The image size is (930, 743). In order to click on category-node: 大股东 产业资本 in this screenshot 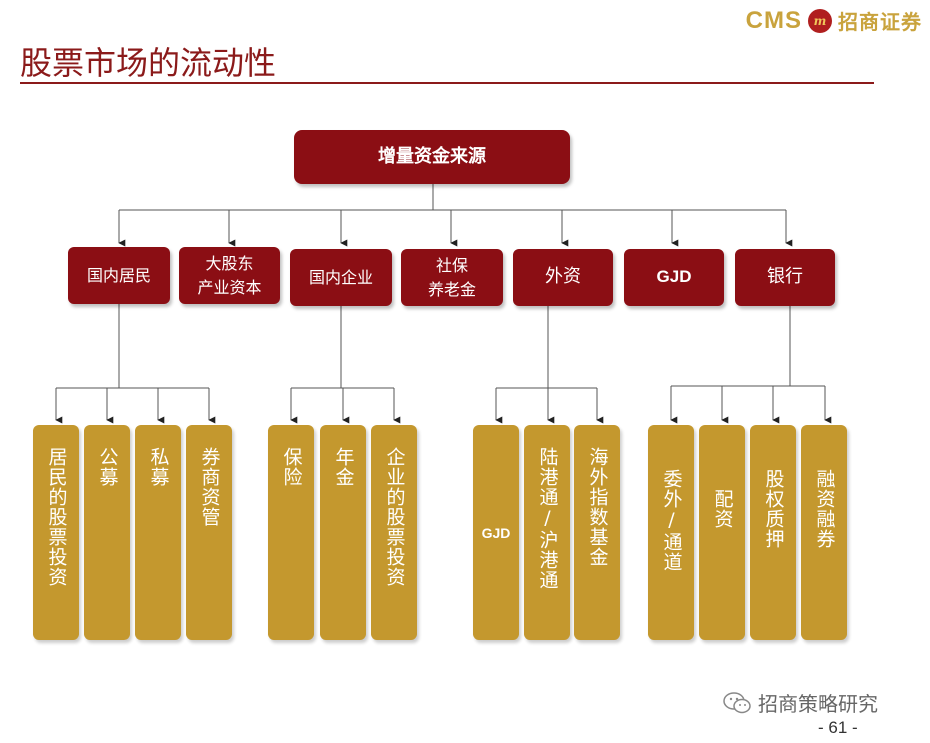, I will do `click(229, 275)`.